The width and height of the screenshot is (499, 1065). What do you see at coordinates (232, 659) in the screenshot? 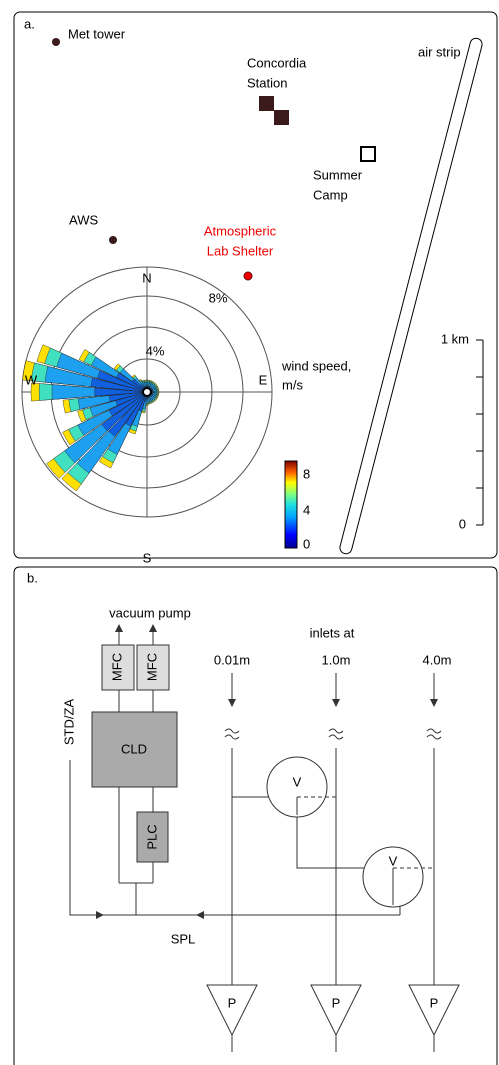
I see `inlet-label: 0.01m` at bounding box center [232, 659].